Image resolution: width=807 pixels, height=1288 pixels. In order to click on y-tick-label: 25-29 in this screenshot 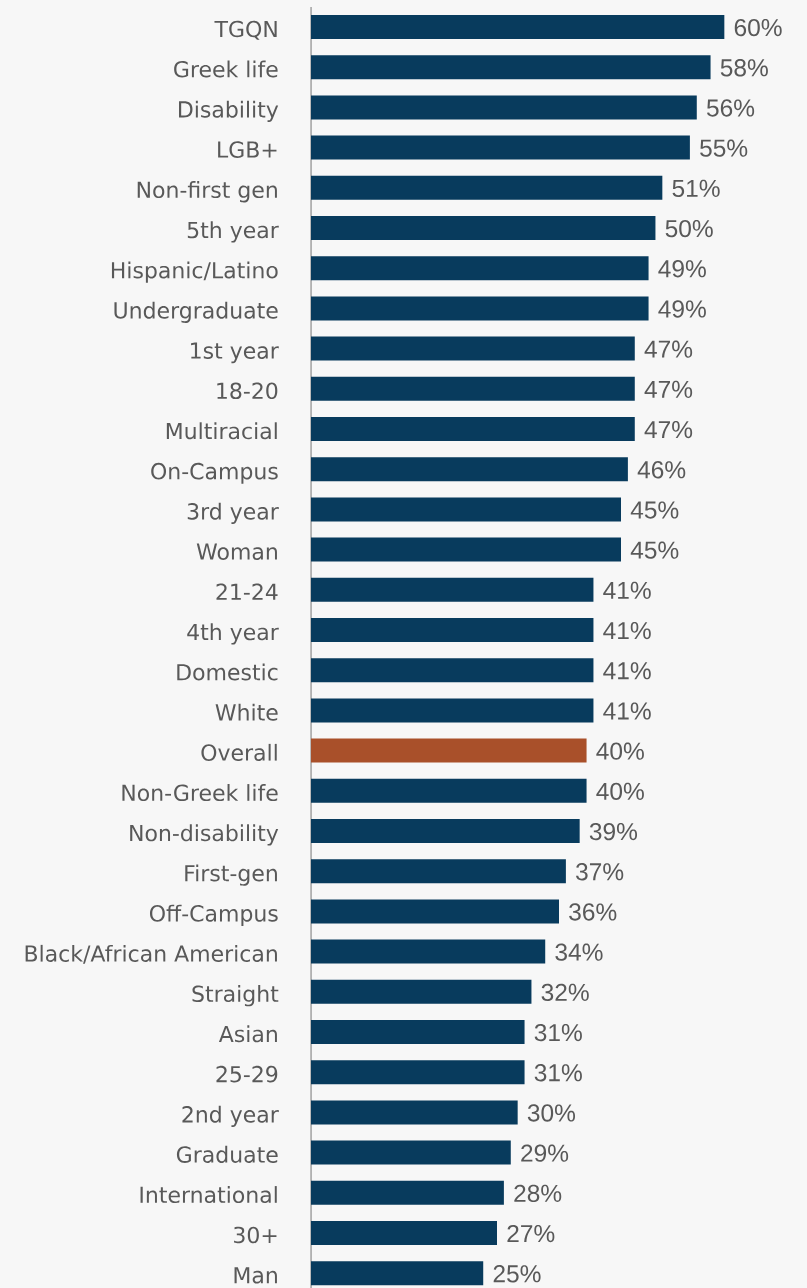, I will do `click(247, 1074)`.